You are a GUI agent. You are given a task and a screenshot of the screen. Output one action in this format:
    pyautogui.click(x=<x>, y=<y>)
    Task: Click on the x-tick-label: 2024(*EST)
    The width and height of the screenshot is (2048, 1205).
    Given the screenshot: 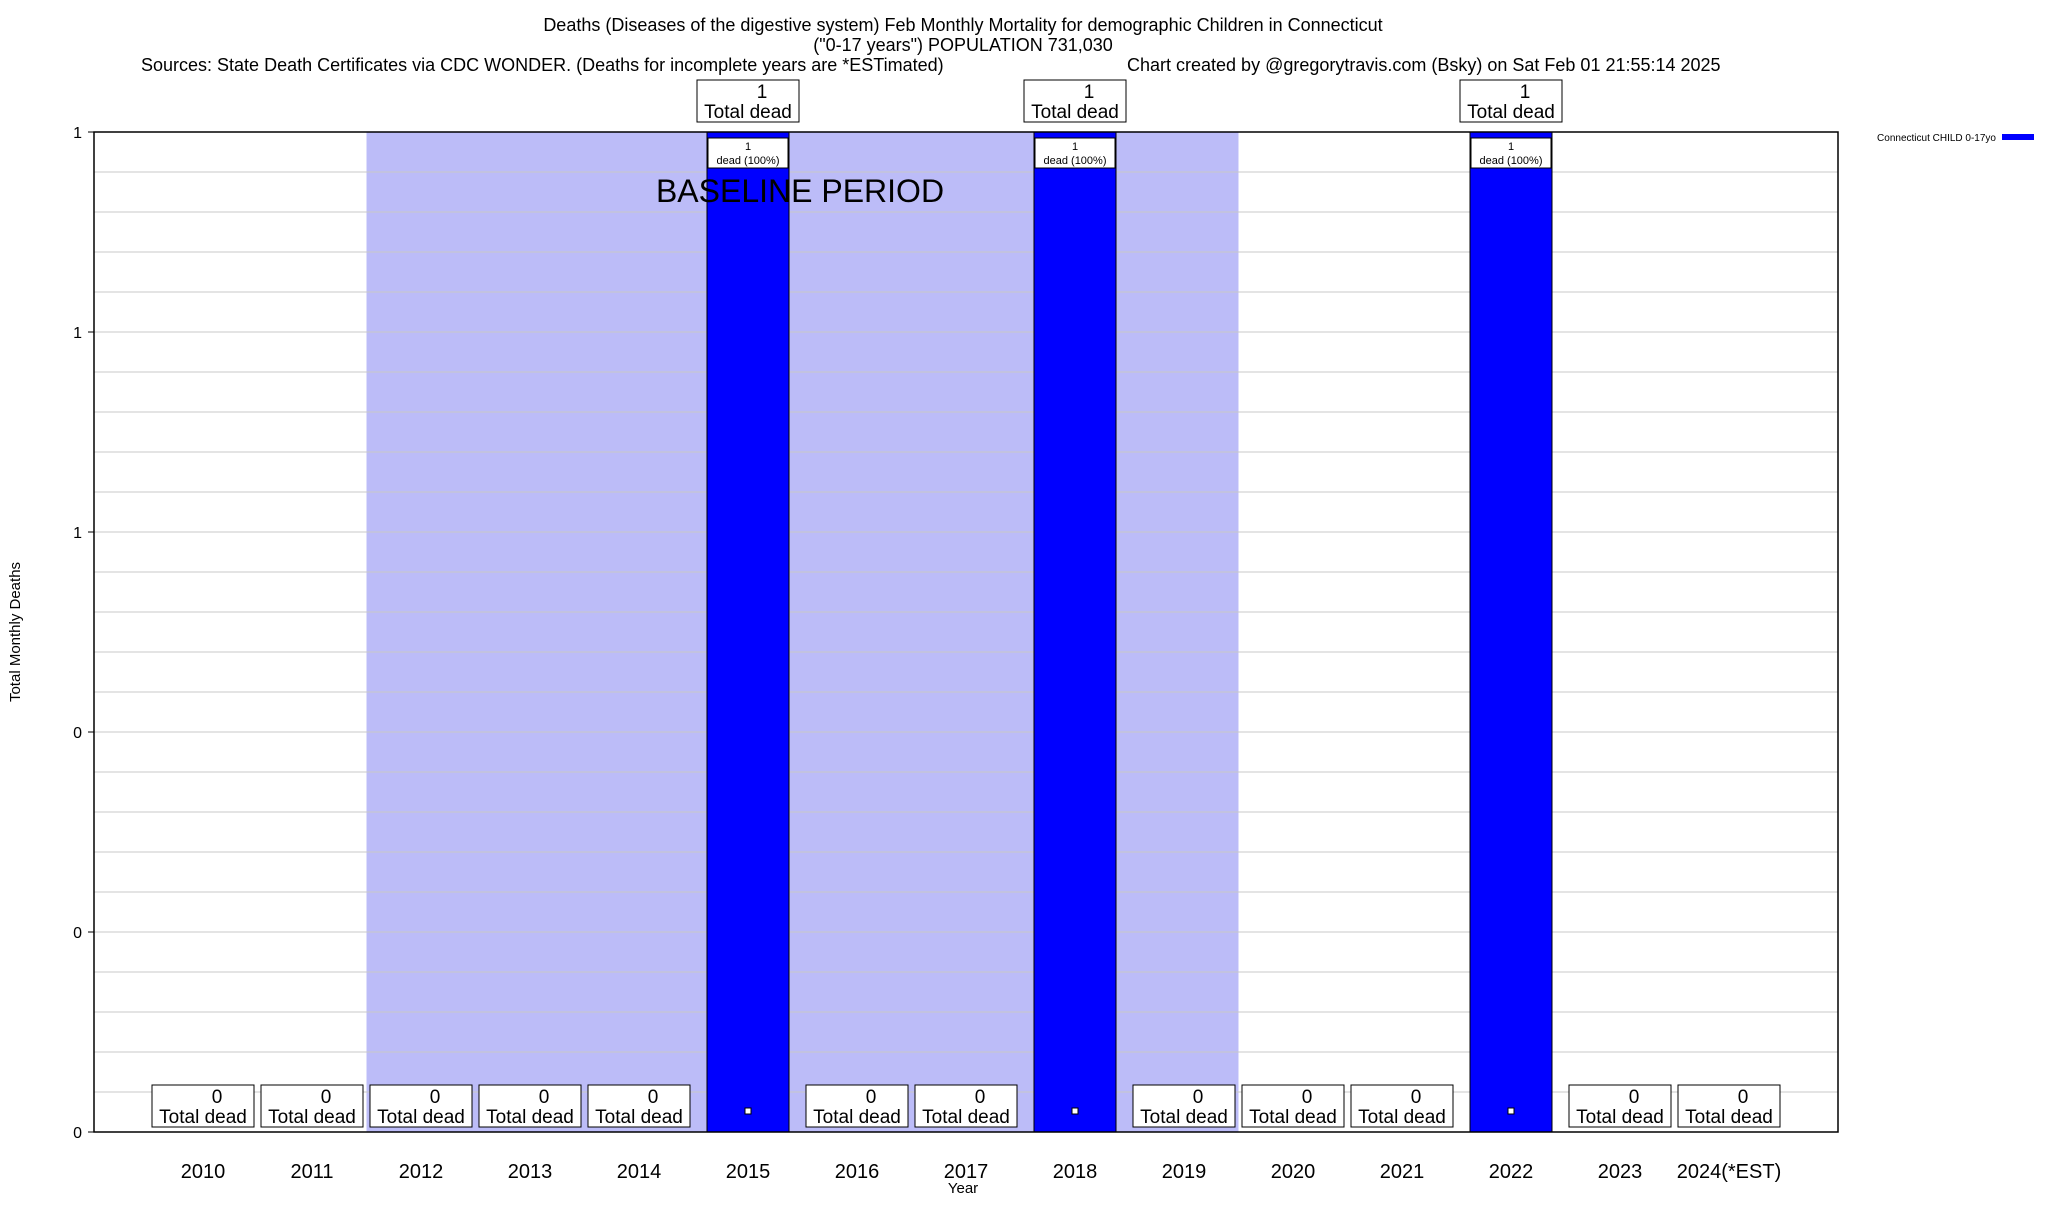 What is the action you would take?
    pyautogui.click(x=1729, y=1172)
    